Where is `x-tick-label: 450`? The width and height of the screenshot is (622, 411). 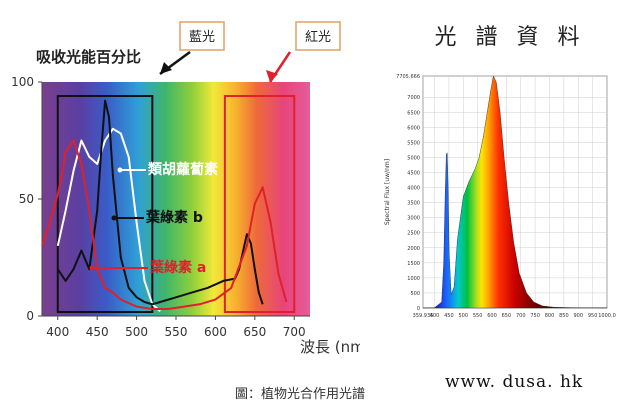
x-tick-label: 450 is located at coordinates (97, 332).